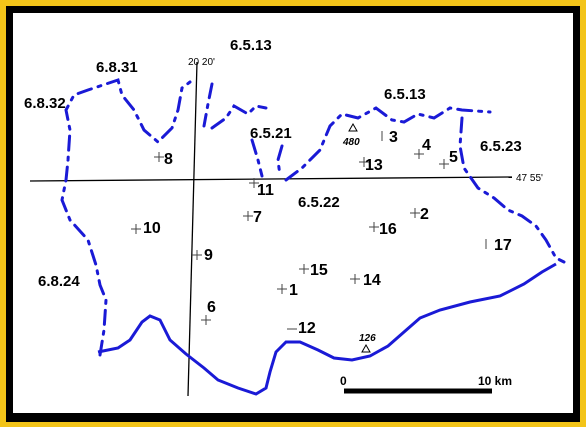 The height and width of the screenshot is (427, 586). Describe the element at coordinates (117, 67) in the screenshot. I see `boundary-label-6-8-31: 6.8.31` at that location.